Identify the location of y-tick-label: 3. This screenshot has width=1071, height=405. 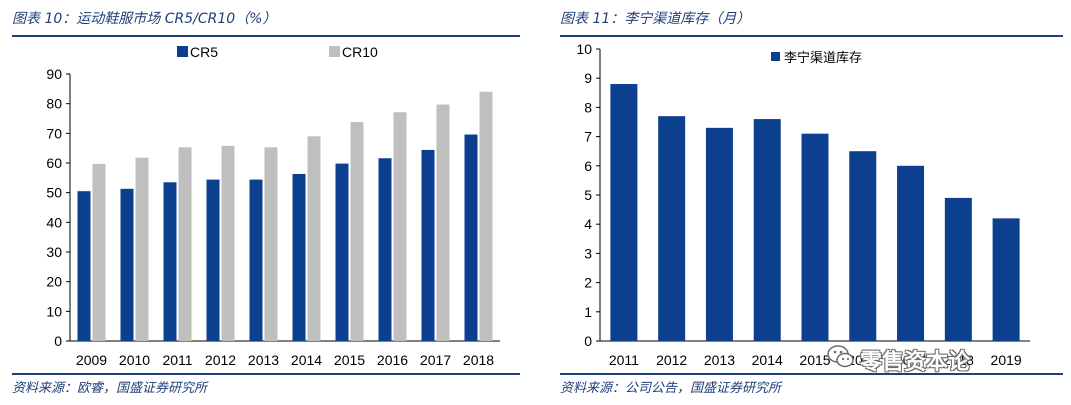
(588, 253).